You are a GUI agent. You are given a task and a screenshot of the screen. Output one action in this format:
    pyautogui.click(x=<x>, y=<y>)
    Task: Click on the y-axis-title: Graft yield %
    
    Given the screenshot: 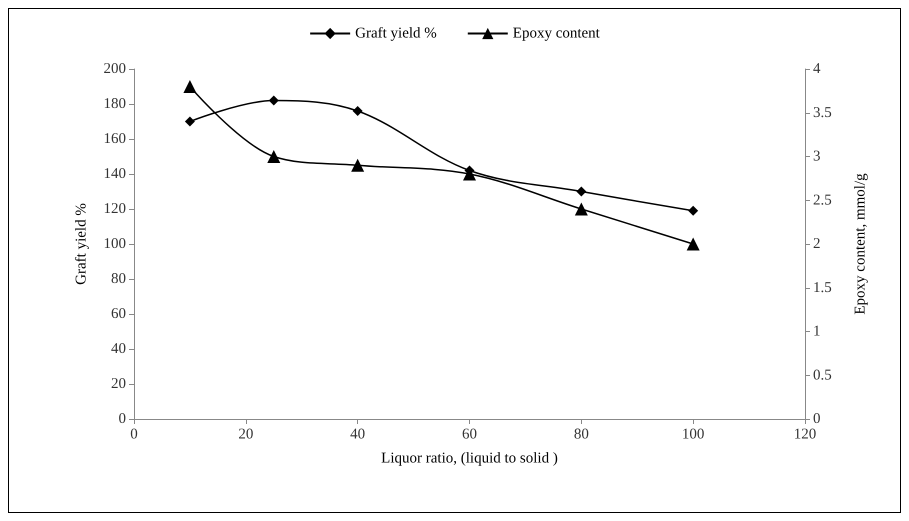 What is the action you would take?
    pyautogui.click(x=82, y=244)
    